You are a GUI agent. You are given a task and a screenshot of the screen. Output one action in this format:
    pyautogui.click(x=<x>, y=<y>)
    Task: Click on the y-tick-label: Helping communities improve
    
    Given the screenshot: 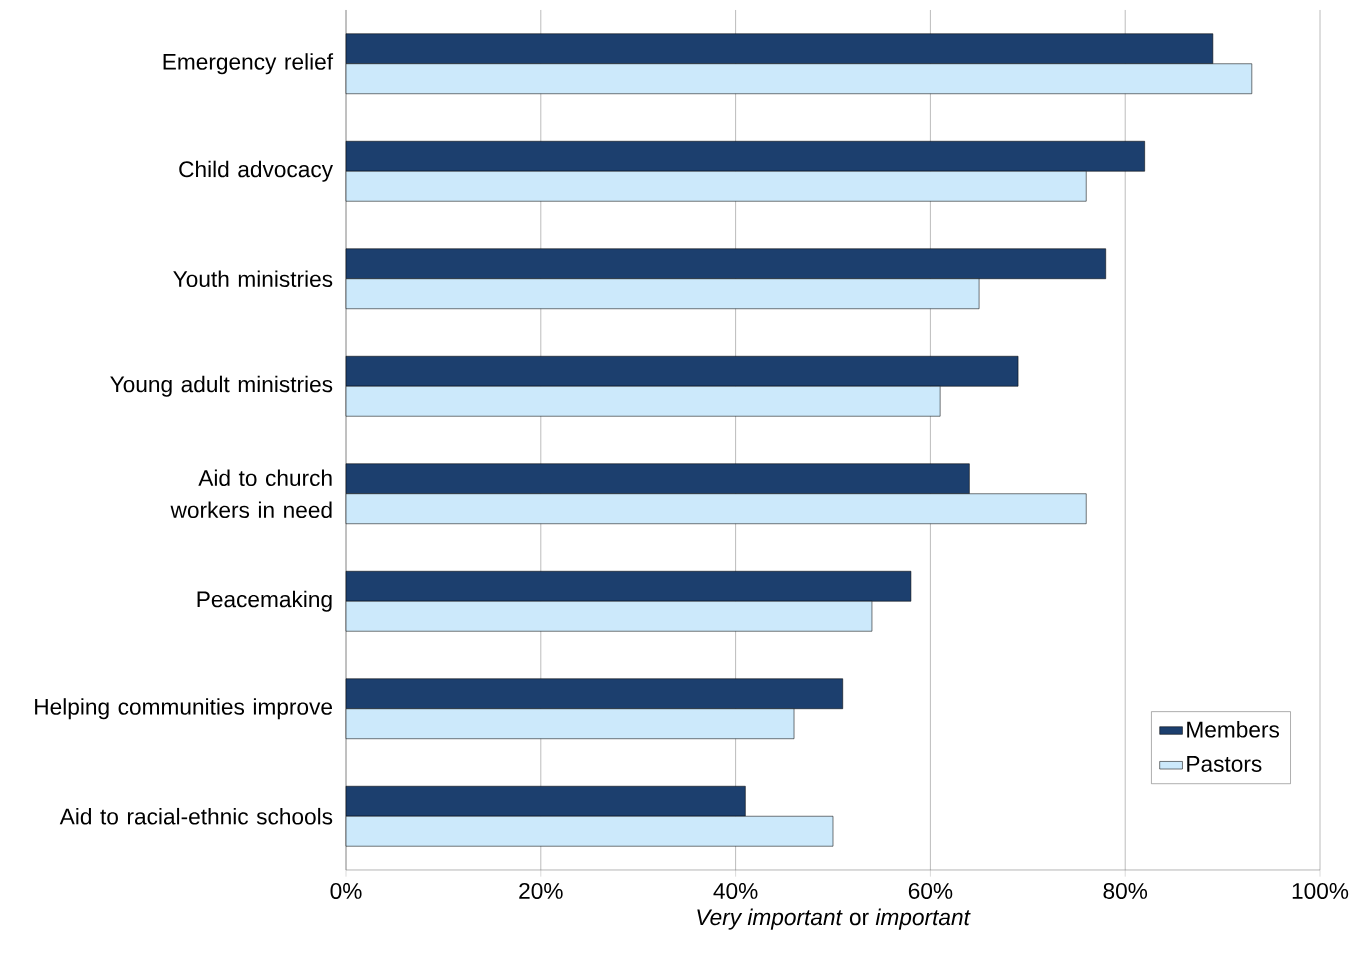 What is the action you would take?
    pyautogui.click(x=184, y=709)
    